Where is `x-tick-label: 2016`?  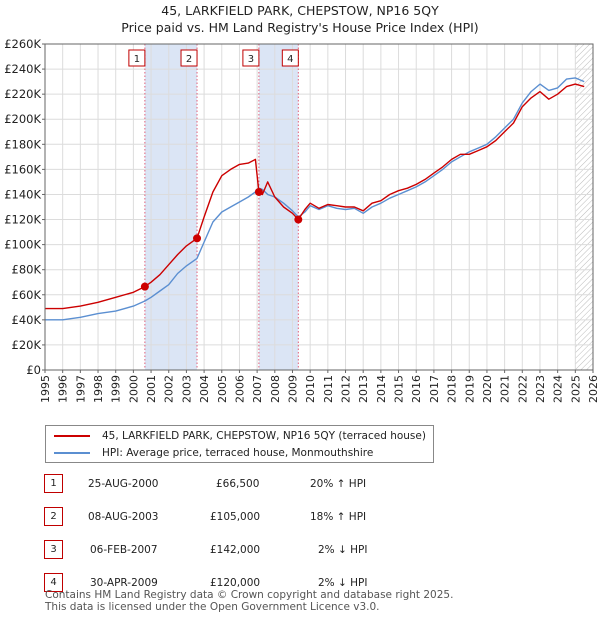
x-tick-label: 2016 is located at coordinates (416, 389).